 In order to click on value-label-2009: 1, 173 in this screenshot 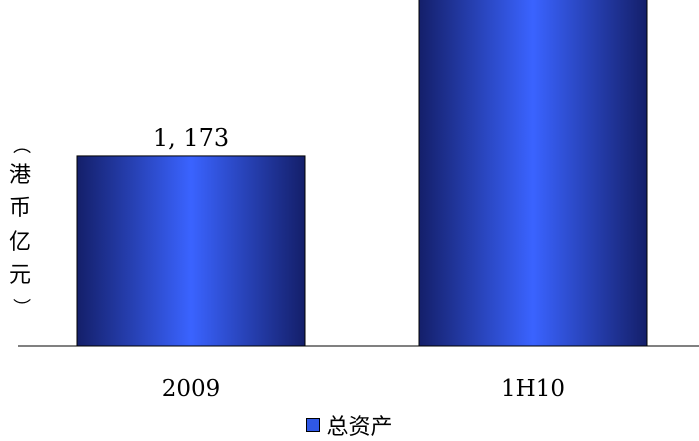, I will do `click(191, 138)`.